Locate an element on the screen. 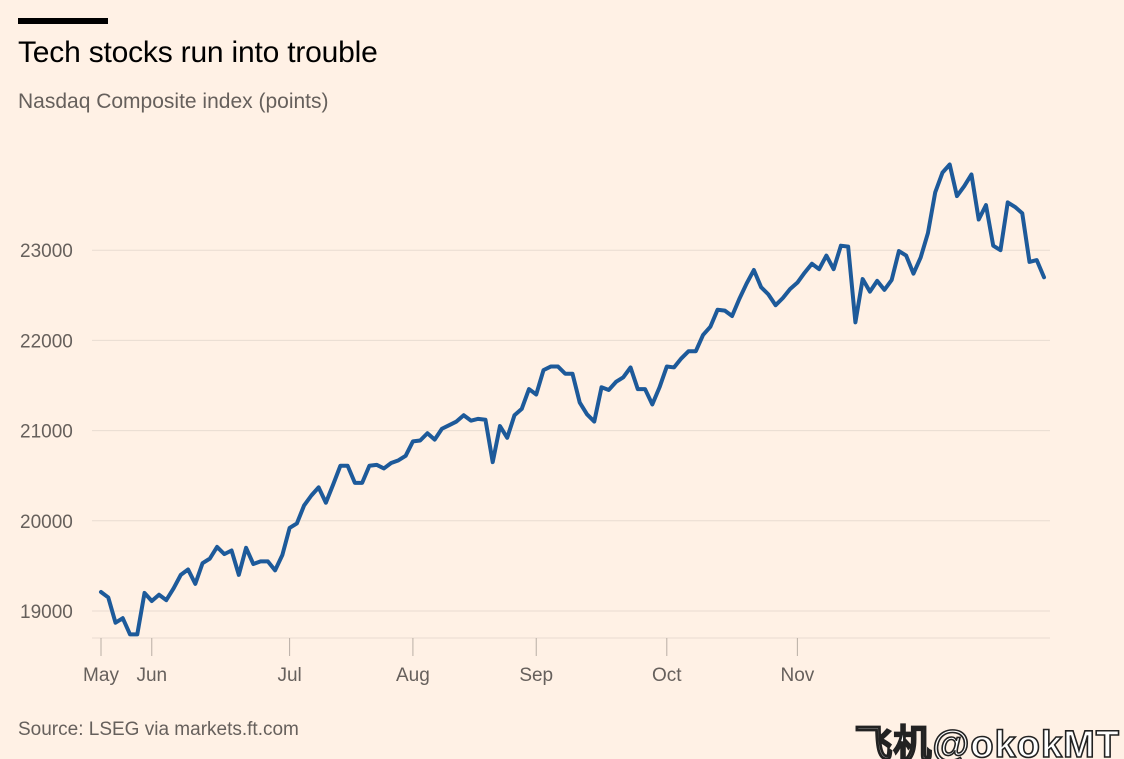 The image size is (1124, 759). header-rule is located at coordinates (63, 21).